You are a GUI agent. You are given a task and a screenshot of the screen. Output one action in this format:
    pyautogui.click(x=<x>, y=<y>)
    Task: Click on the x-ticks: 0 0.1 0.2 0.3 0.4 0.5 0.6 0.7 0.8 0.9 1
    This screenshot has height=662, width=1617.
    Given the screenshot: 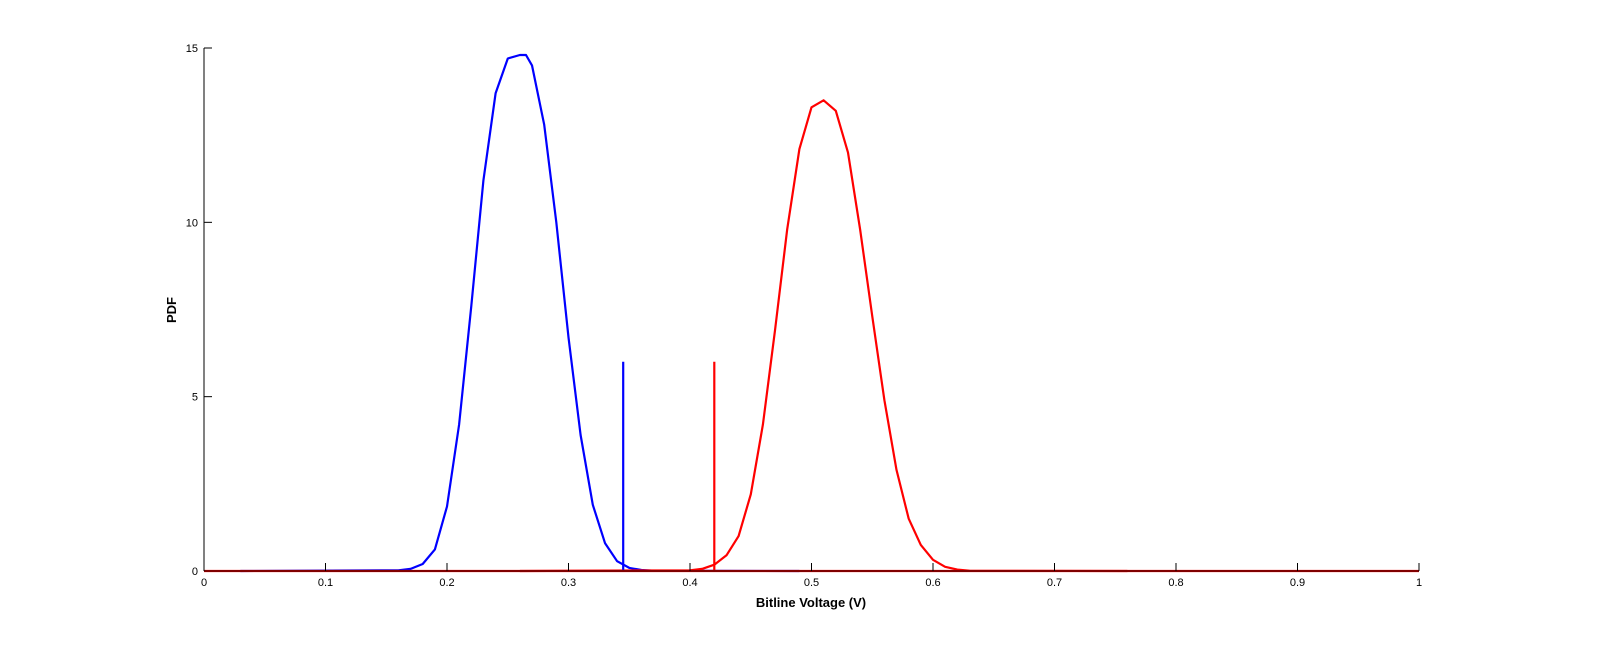 What is the action you would take?
    pyautogui.click(x=811, y=576)
    